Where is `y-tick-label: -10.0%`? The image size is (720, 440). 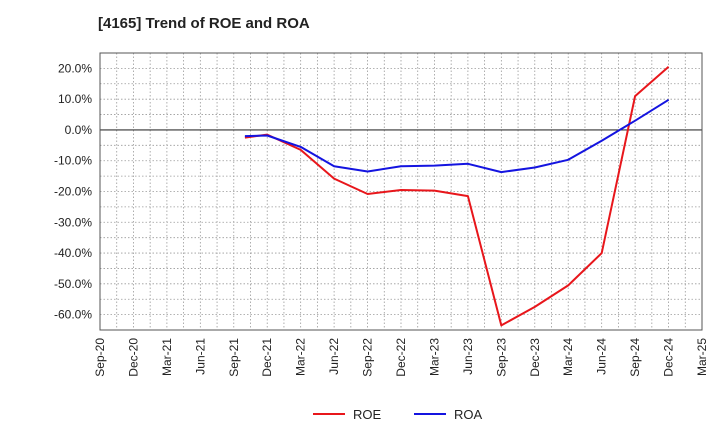
y-tick-label: -10.0% is located at coordinates (73, 161).